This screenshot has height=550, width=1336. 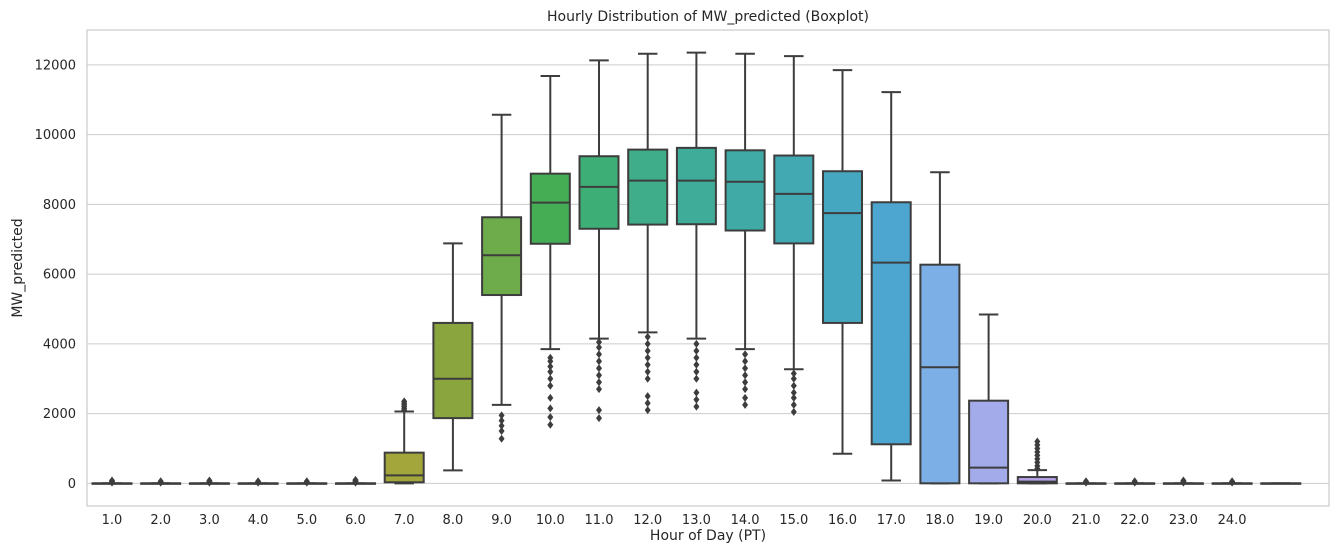 I want to click on x-tick-label: 21.0, so click(x=1086, y=520).